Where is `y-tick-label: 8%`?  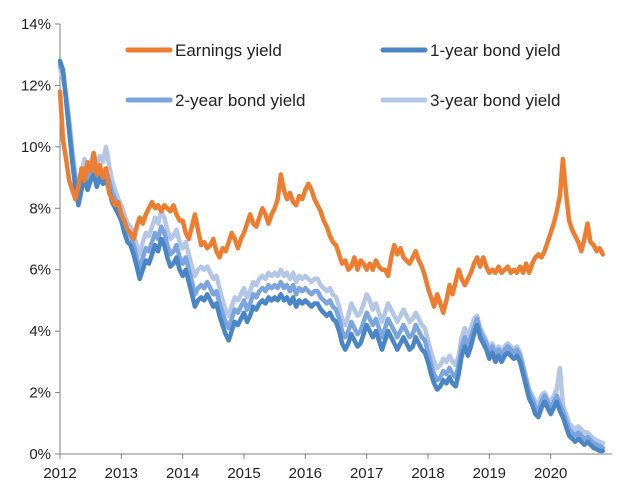 y-tick-label: 8% is located at coordinates (40, 208).